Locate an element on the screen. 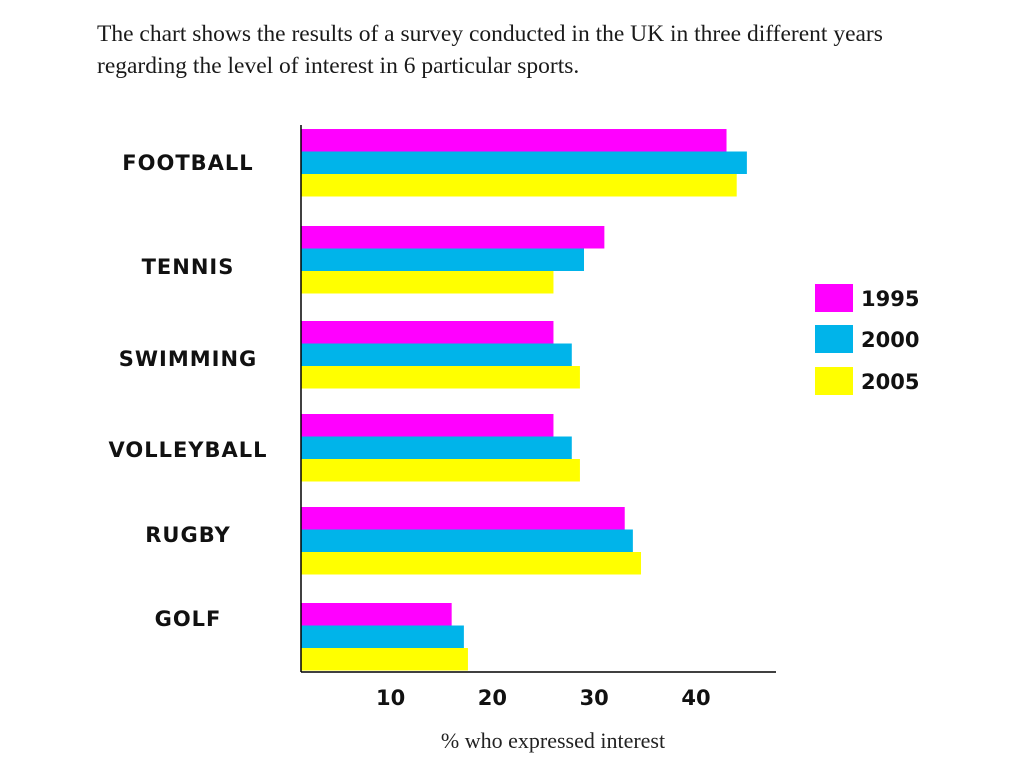 This screenshot has width=1024, height=768. legend-label-1995: 1995 is located at coordinates (890, 299).